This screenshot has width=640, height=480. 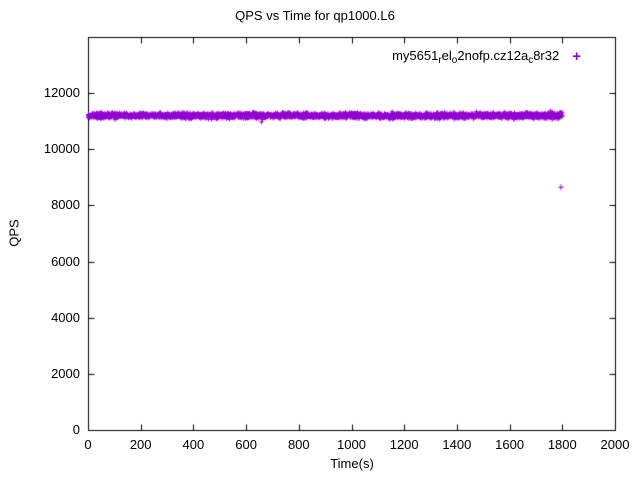 I want to click on plus-marker-icon: +, so click(x=576, y=56).